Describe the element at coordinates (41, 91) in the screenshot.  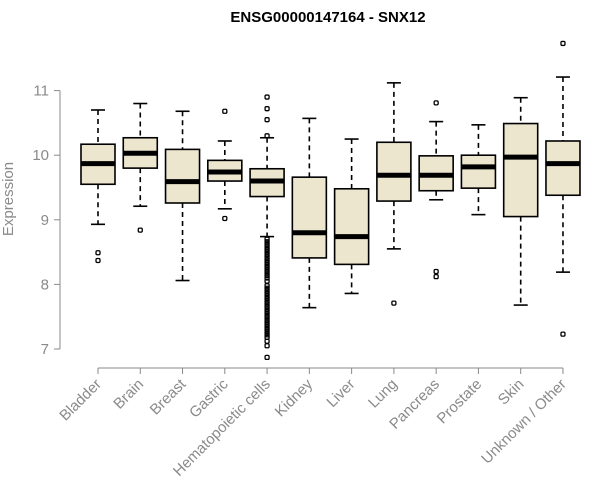
I see `y-tick-label: 11` at that location.